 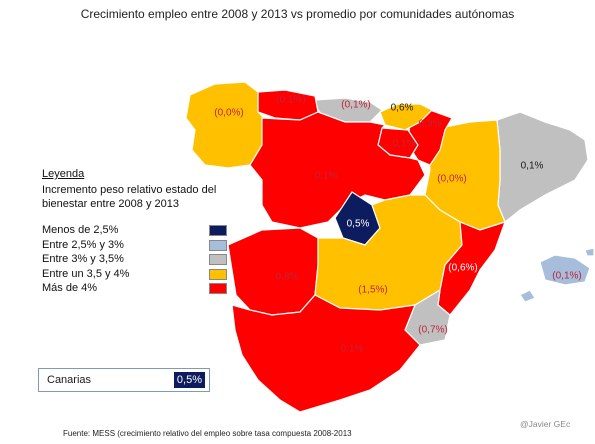 I want to click on island-ibiza, so click(x=527, y=296).